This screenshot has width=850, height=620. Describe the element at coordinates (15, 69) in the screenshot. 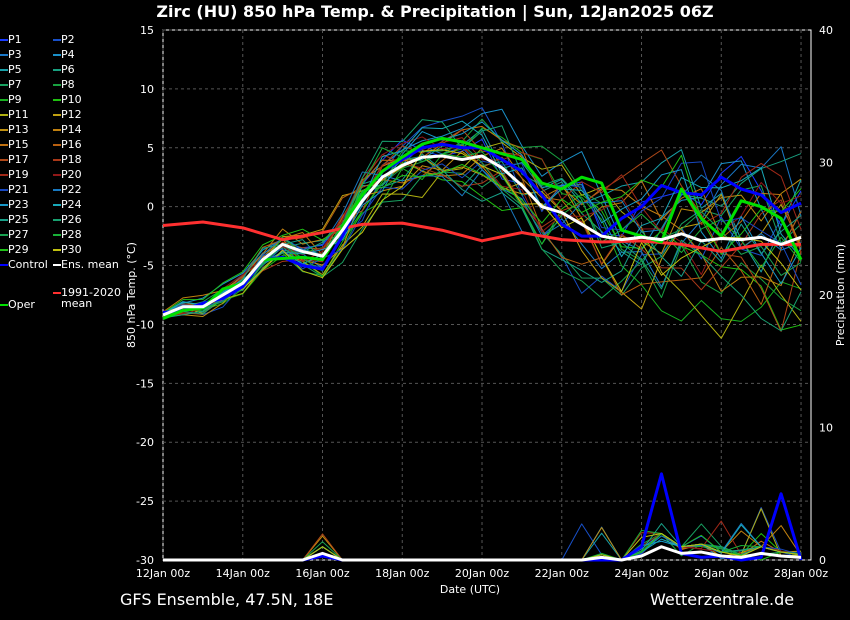

I see `legend-label: P5` at that location.